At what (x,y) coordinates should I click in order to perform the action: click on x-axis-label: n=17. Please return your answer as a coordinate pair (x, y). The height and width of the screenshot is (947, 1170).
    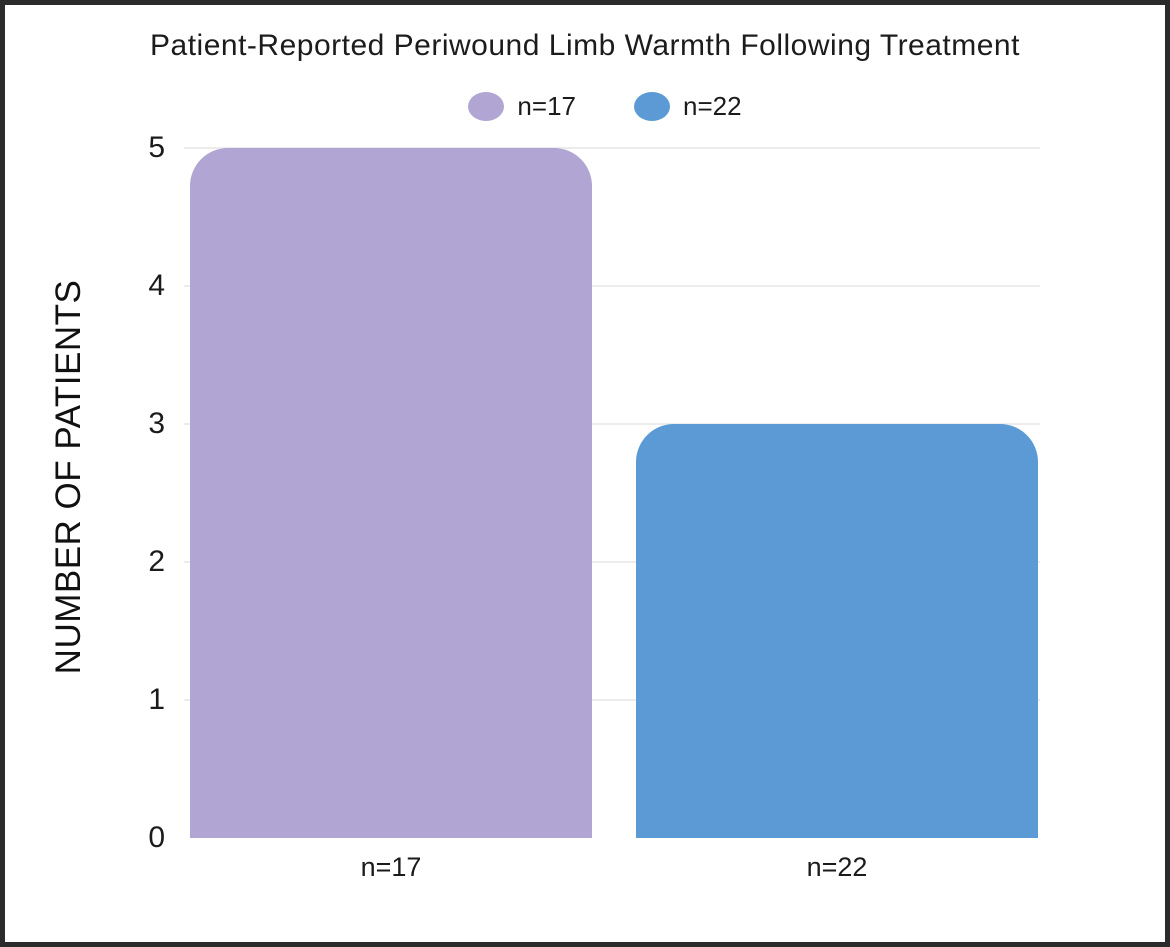
    Looking at the image, I should click on (391, 867).